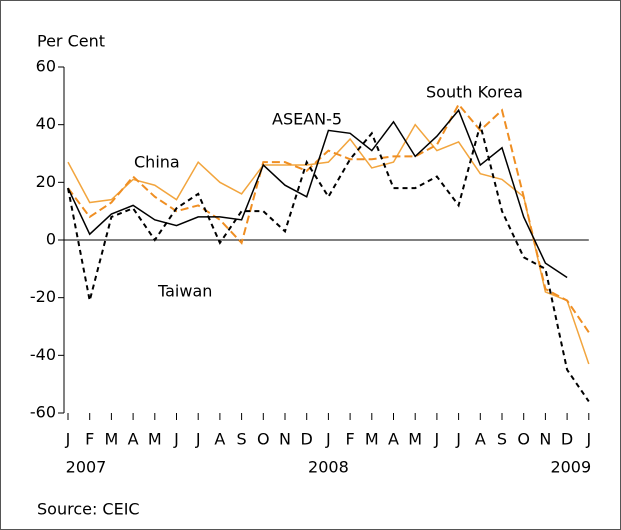 Image resolution: width=621 pixels, height=530 pixels. Describe the element at coordinates (184, 291) in the screenshot. I see `series-label: Taiwan` at that location.